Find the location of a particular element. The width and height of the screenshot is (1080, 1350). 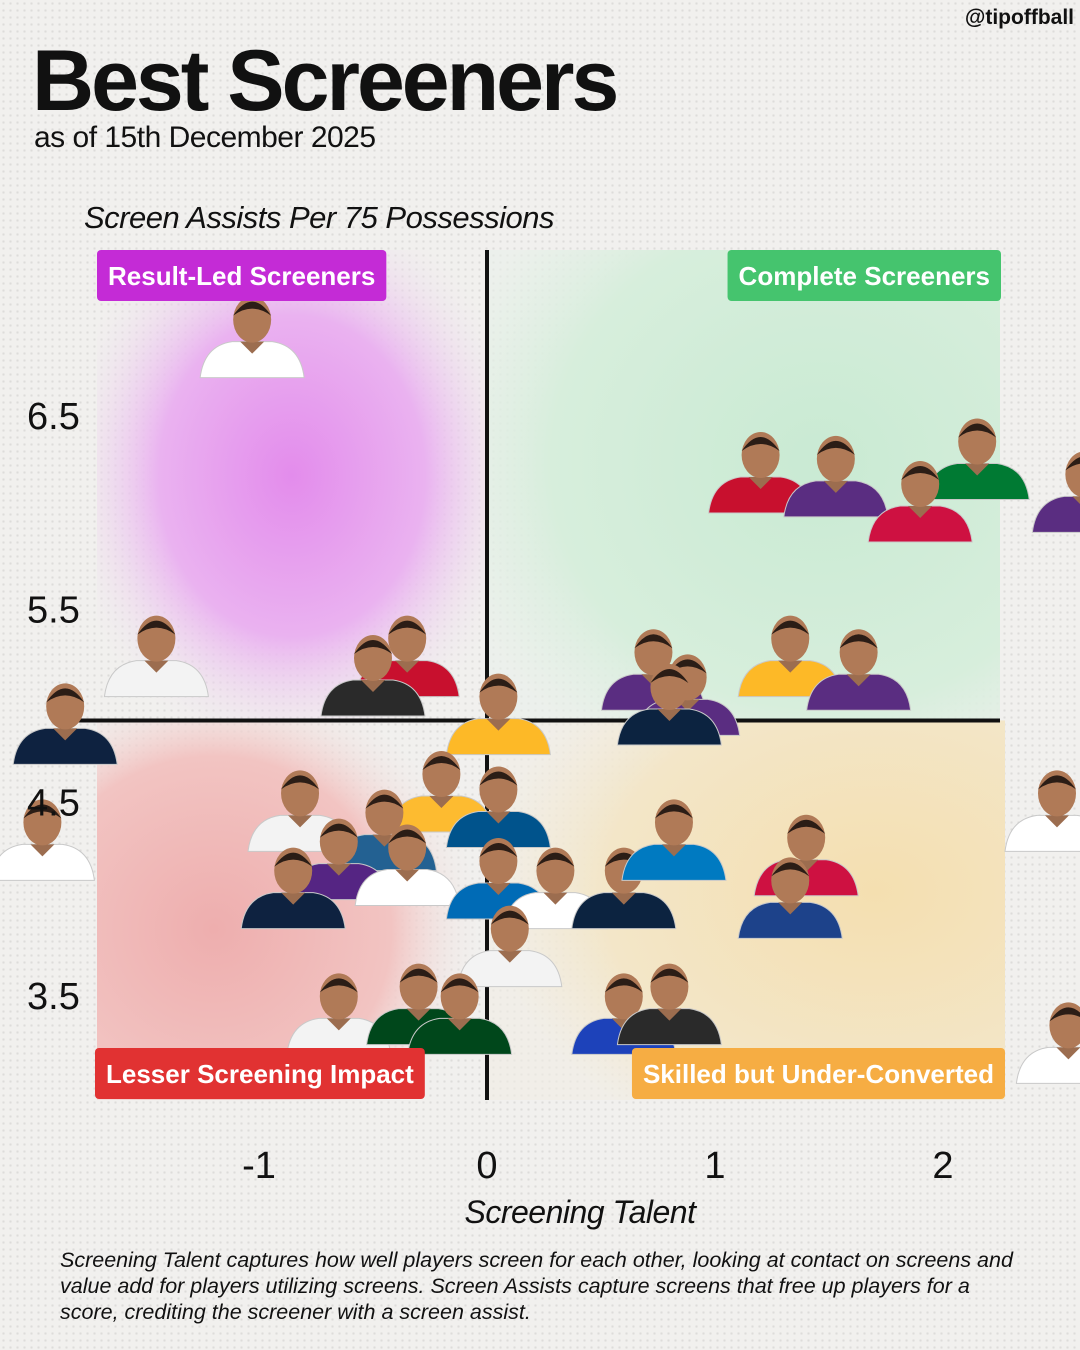

y-tick-label: 5.5 is located at coordinates (53, 610).